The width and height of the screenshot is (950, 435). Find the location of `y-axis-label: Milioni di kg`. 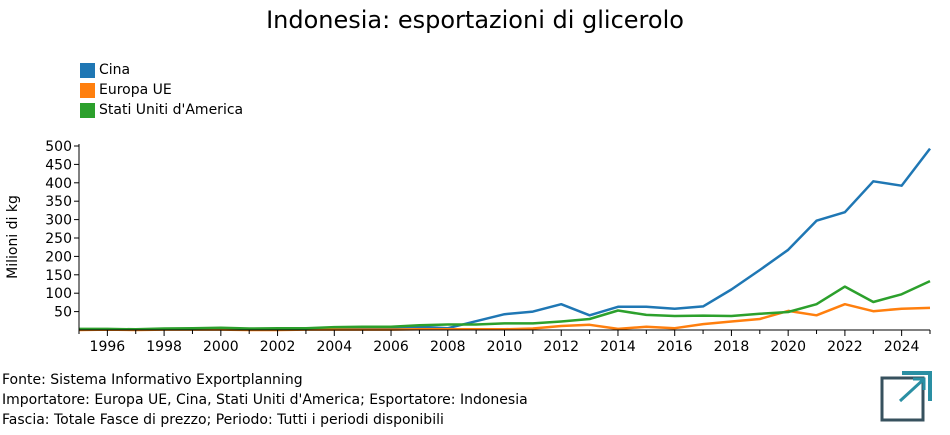

y-axis-label: Milioni di kg is located at coordinates (13, 237).